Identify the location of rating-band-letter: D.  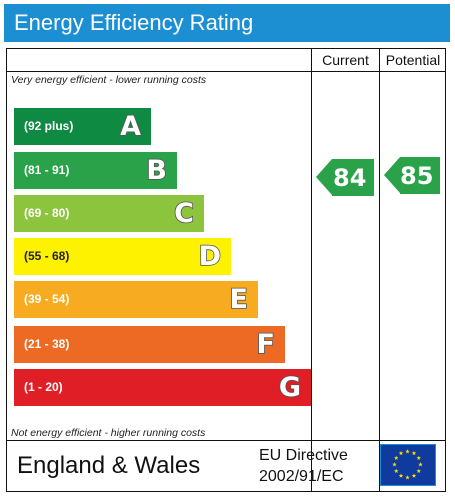
(210, 256).